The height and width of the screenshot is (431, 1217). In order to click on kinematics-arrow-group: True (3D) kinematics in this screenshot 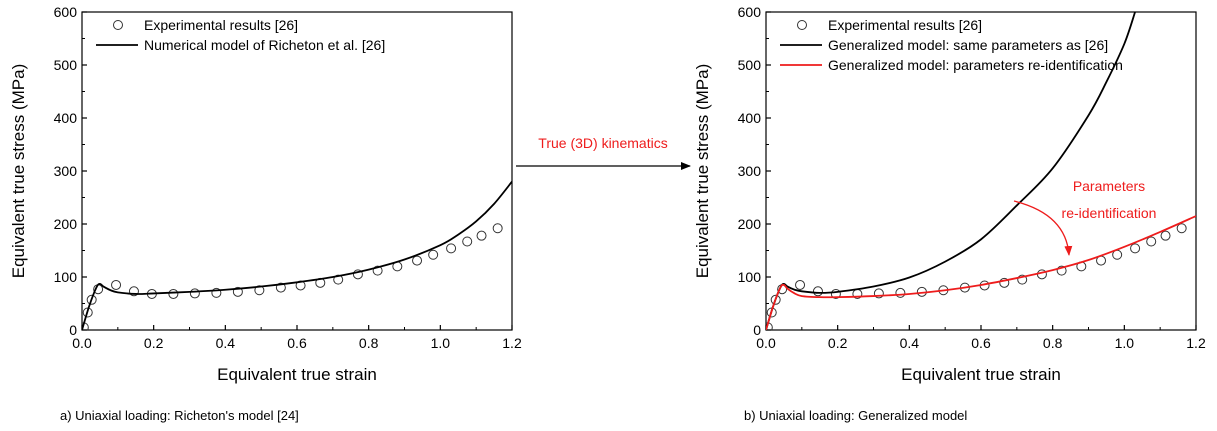, I will do `click(603, 152)`.